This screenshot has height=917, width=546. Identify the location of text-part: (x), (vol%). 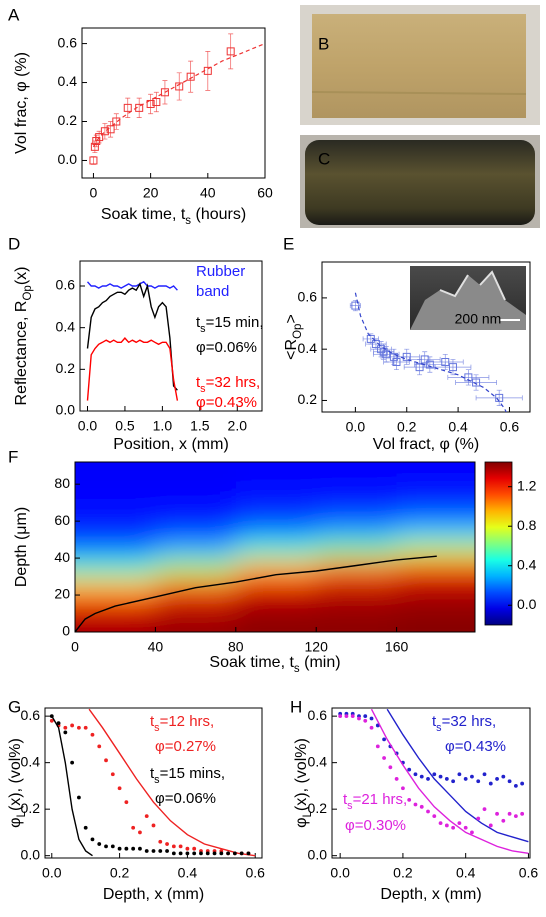
(301, 774).